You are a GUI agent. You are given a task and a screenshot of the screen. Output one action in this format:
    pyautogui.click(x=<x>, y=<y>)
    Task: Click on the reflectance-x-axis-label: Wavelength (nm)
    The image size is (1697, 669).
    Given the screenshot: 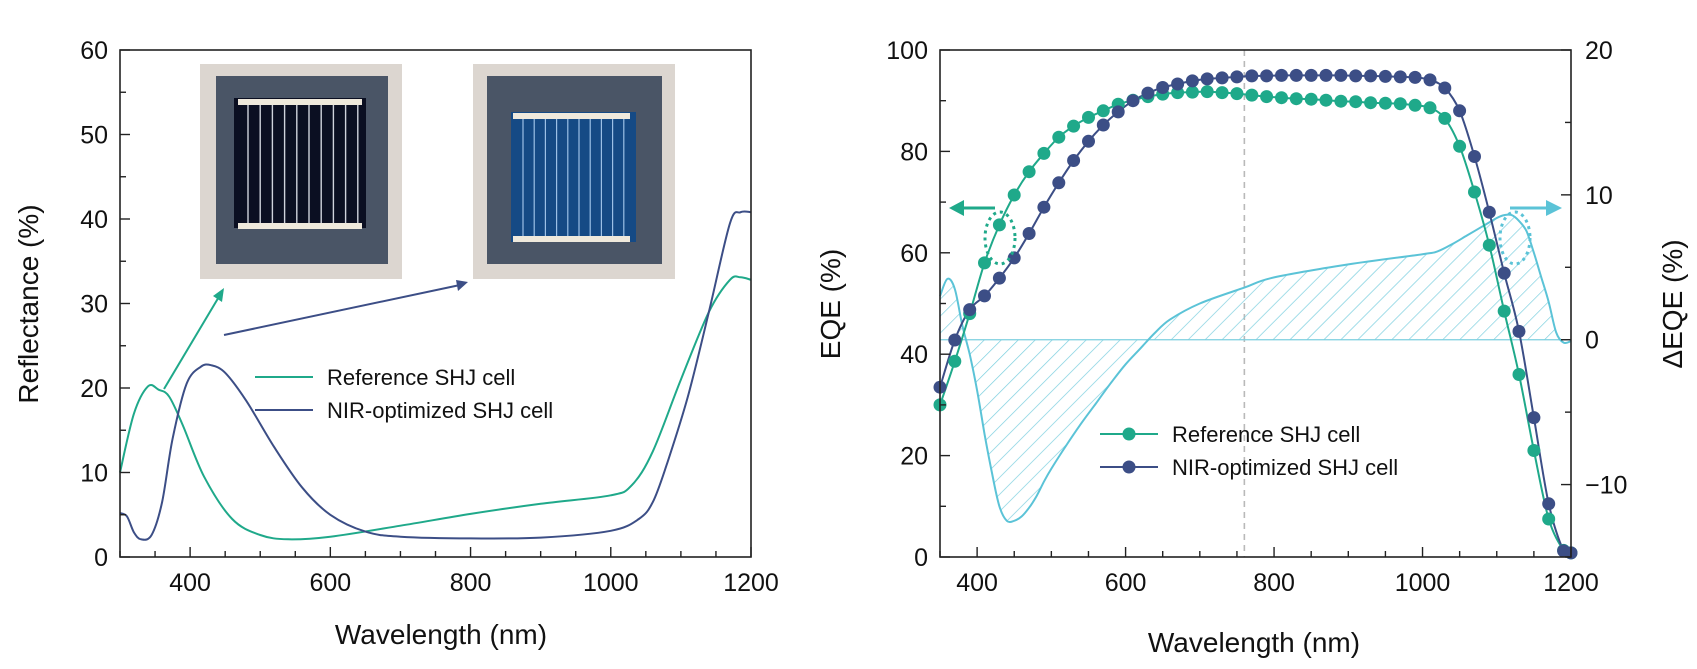 What is the action you would take?
    pyautogui.click(x=441, y=634)
    